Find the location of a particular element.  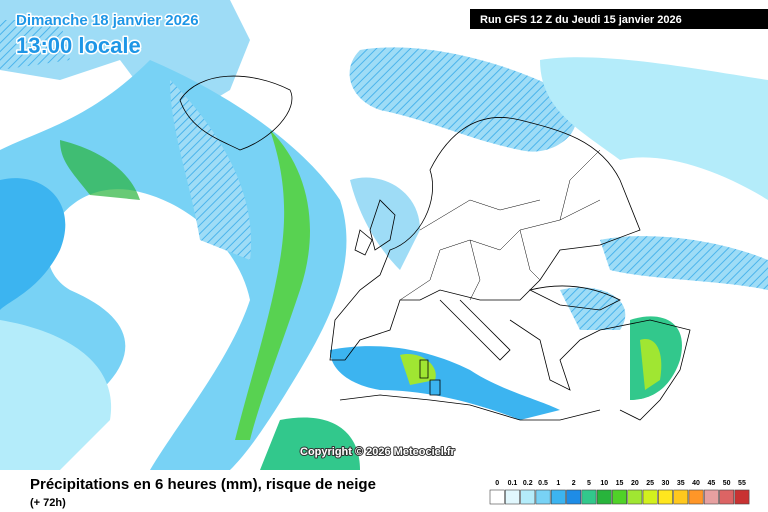

legend-label: 15 is located at coordinates (620, 483).